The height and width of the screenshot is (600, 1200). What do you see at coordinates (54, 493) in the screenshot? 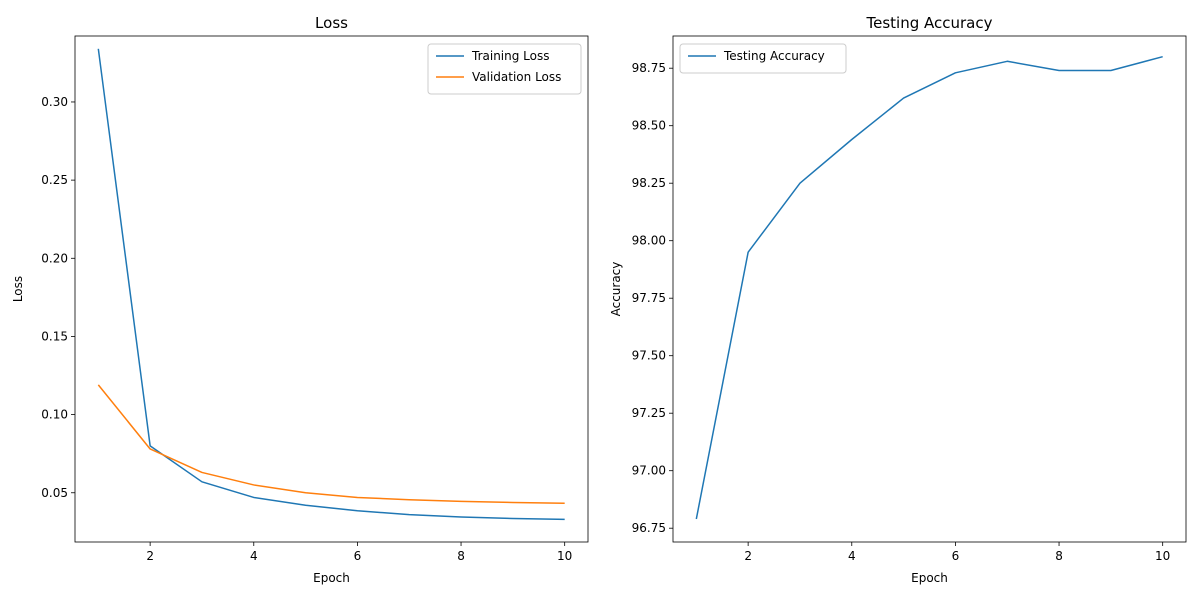
I see `y-tick-label: 0.05` at bounding box center [54, 493].